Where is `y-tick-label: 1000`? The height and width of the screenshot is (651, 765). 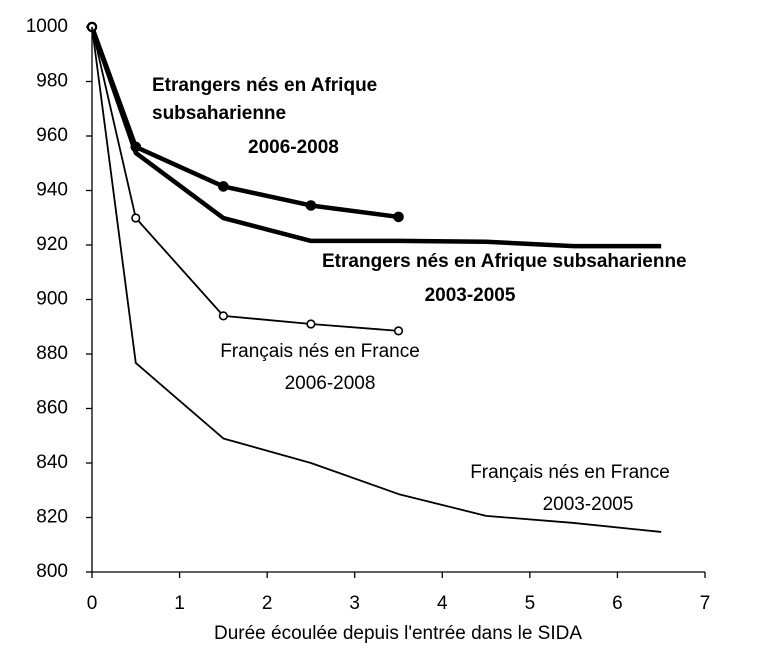 y-tick-label: 1000 is located at coordinates (47, 26).